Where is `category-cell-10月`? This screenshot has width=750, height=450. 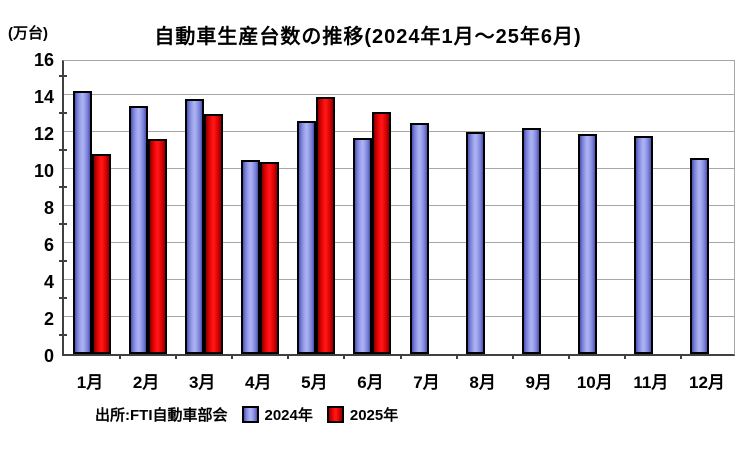
category-cell-10月 is located at coordinates (597, 207).